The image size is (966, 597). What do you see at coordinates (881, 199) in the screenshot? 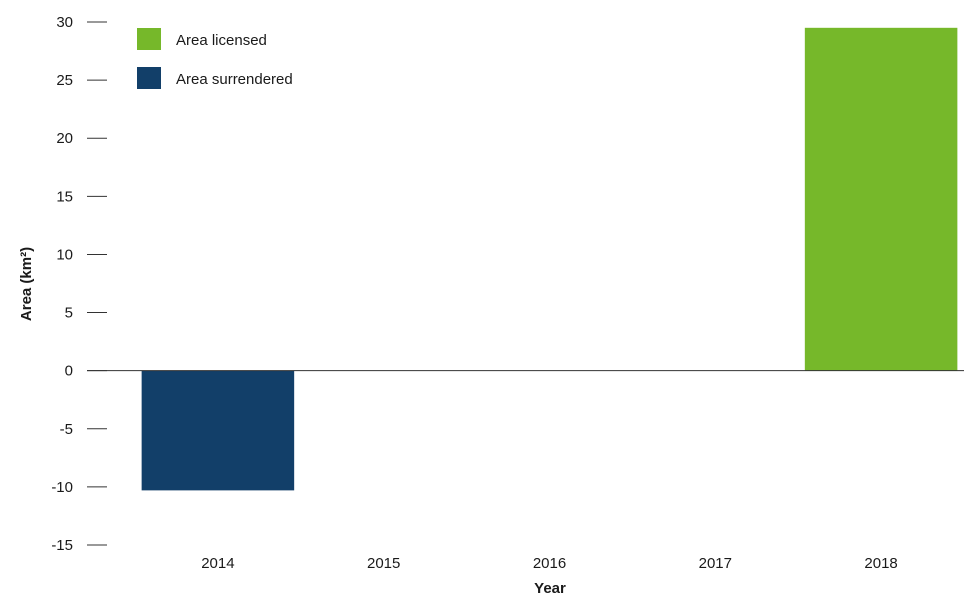
I see `bar-area-licensed-2018` at bounding box center [881, 199].